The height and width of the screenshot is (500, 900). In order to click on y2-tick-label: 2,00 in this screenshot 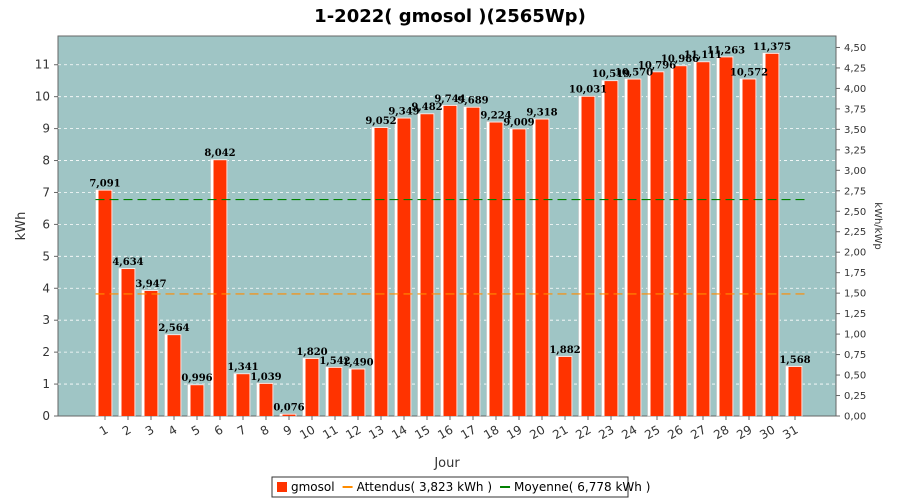, I will do `click(855, 253)`.